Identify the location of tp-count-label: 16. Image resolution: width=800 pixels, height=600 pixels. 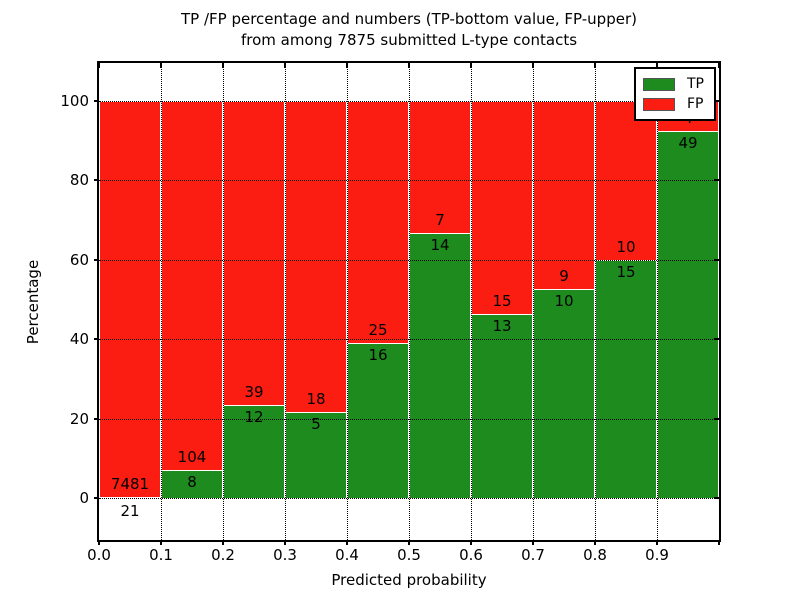
(378, 355).